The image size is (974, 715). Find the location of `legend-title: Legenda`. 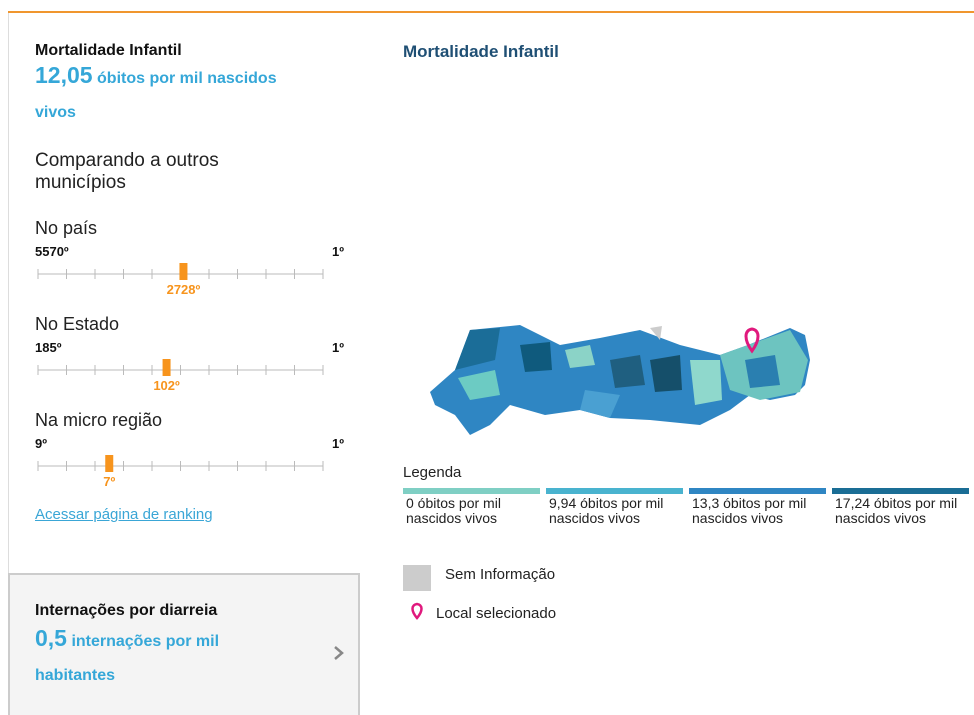

legend-title: Legenda is located at coordinates (432, 472).